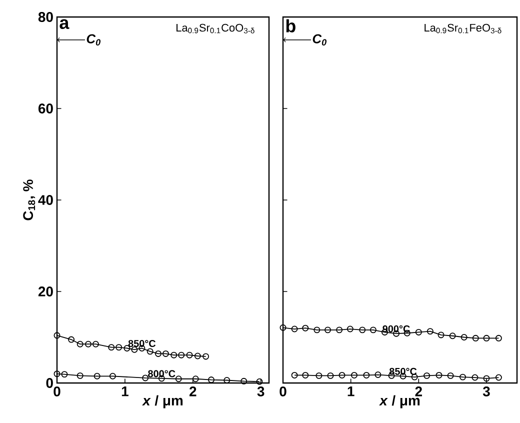 The height and width of the screenshot is (423, 520). What do you see at coordinates (49, 383) in the screenshot?
I see `y-tick-label: 0` at bounding box center [49, 383].